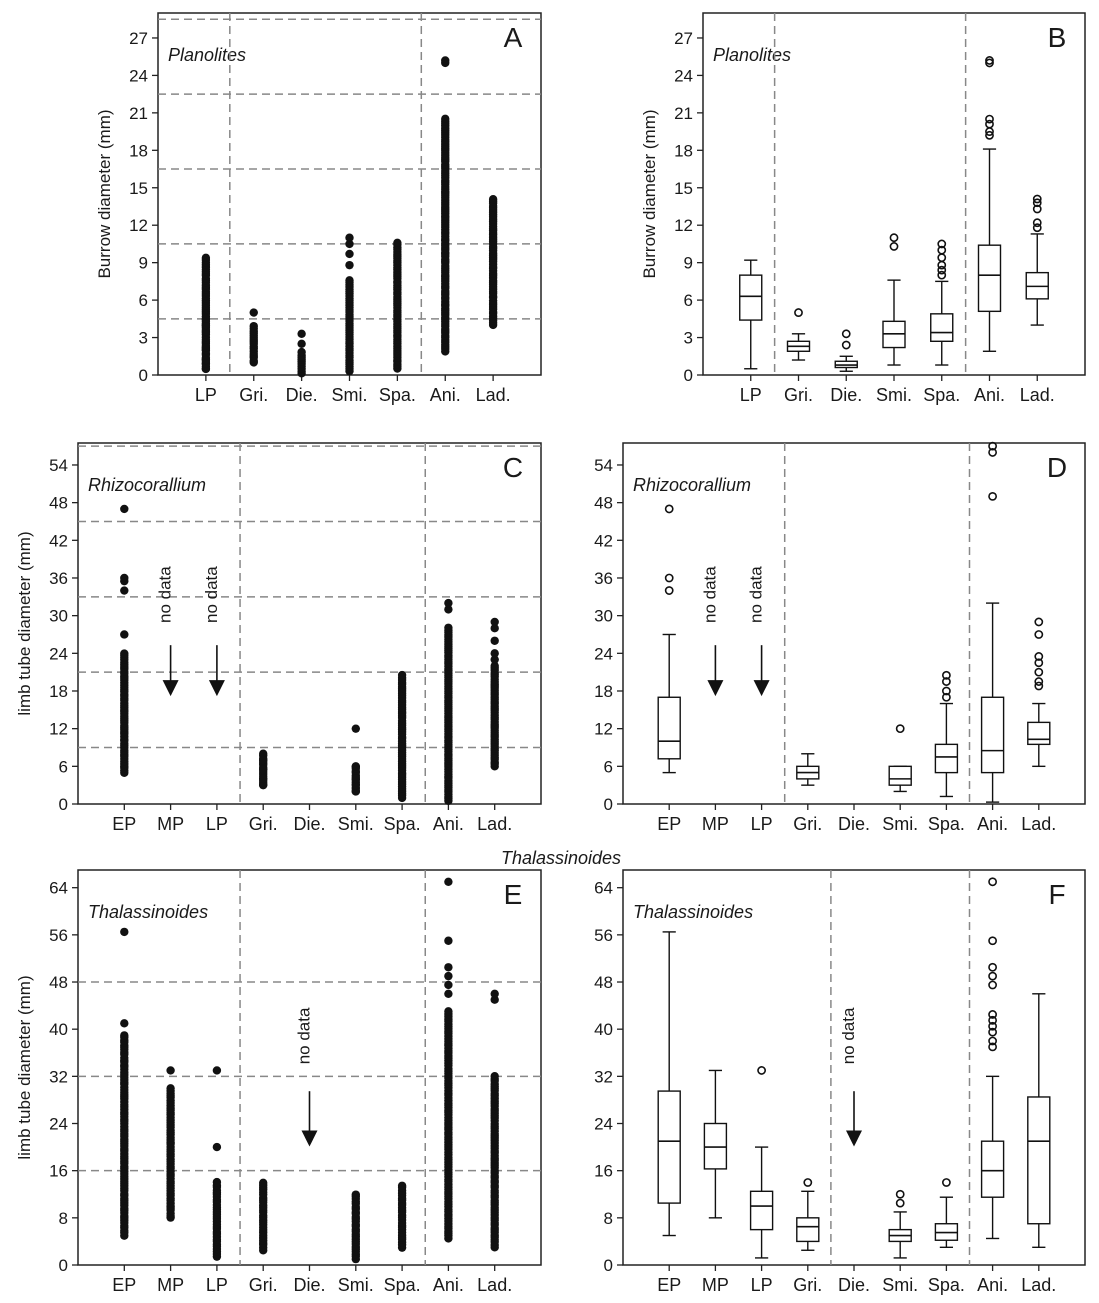 The width and height of the screenshot is (1099, 1303). Describe the element at coordinates (561, 858) in the screenshot. I see `middle-caption: Thalassinoides` at that location.